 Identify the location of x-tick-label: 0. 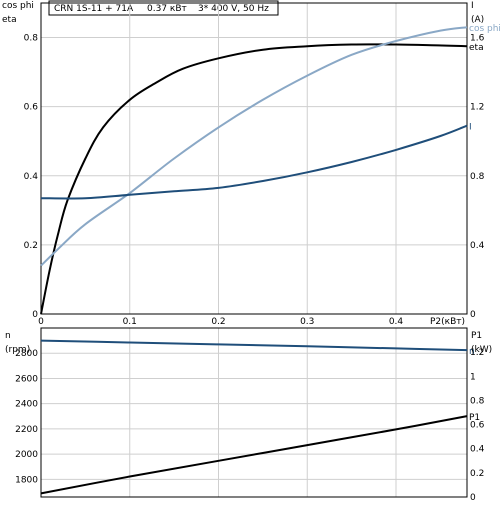
(41, 322).